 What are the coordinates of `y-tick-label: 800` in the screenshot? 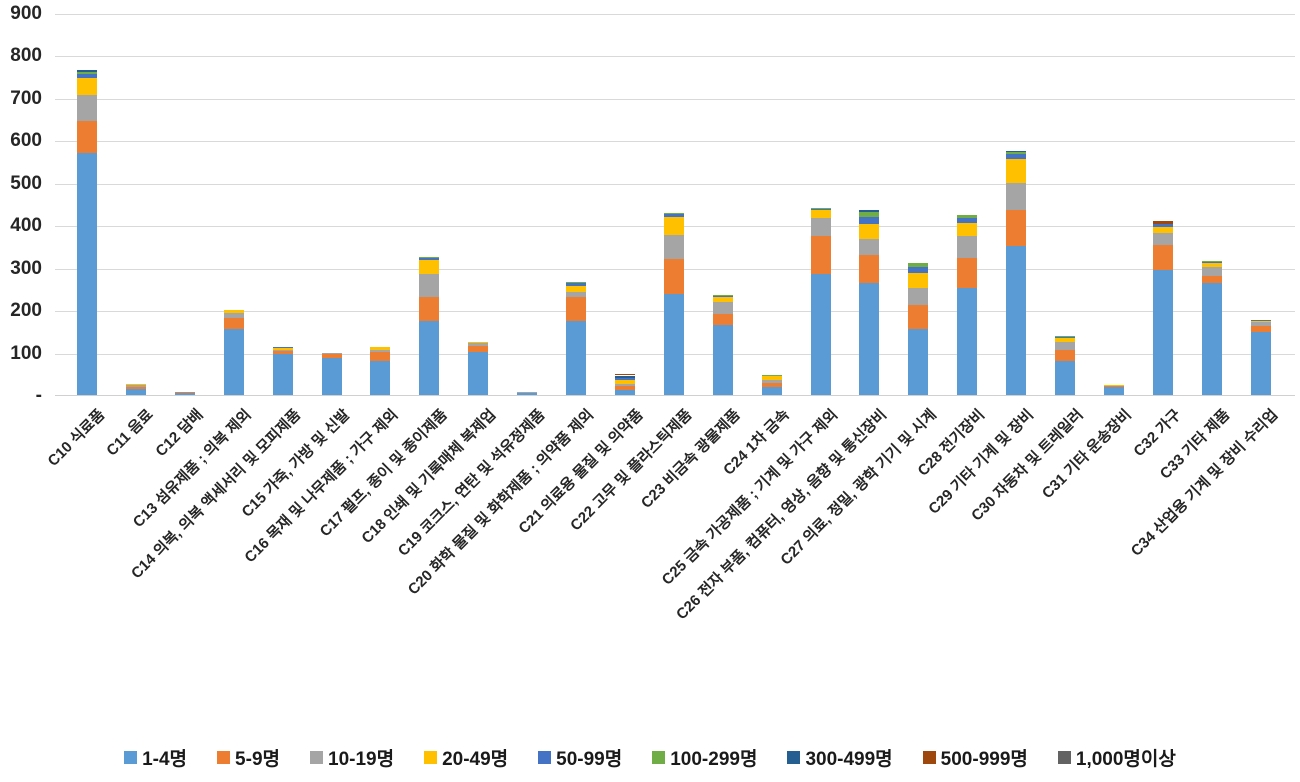 It's located at (26, 56).